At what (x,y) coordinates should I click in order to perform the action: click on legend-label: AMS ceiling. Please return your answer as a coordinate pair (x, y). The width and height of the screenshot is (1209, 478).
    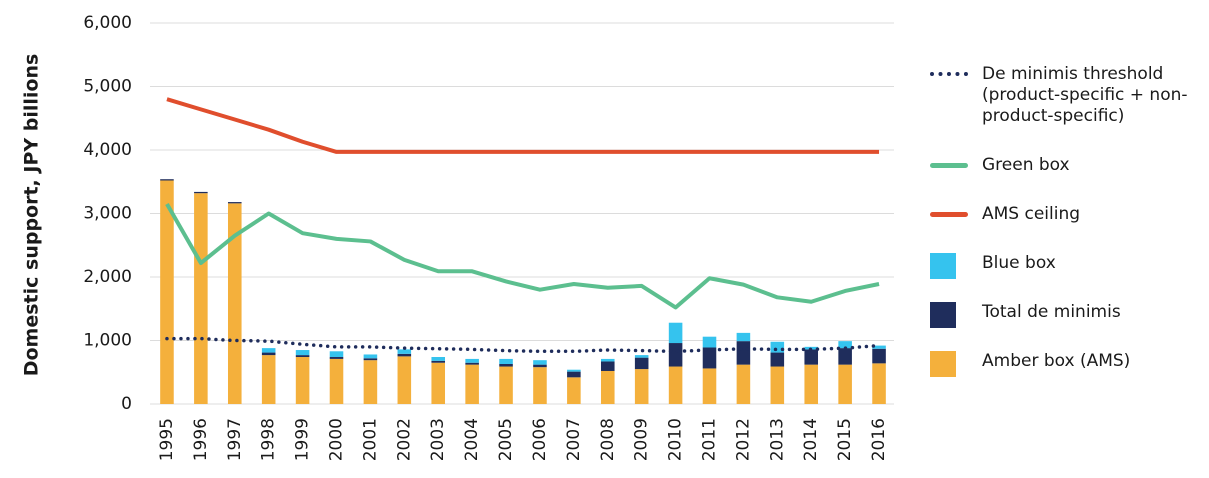
    Looking at the image, I should click on (1031, 214).